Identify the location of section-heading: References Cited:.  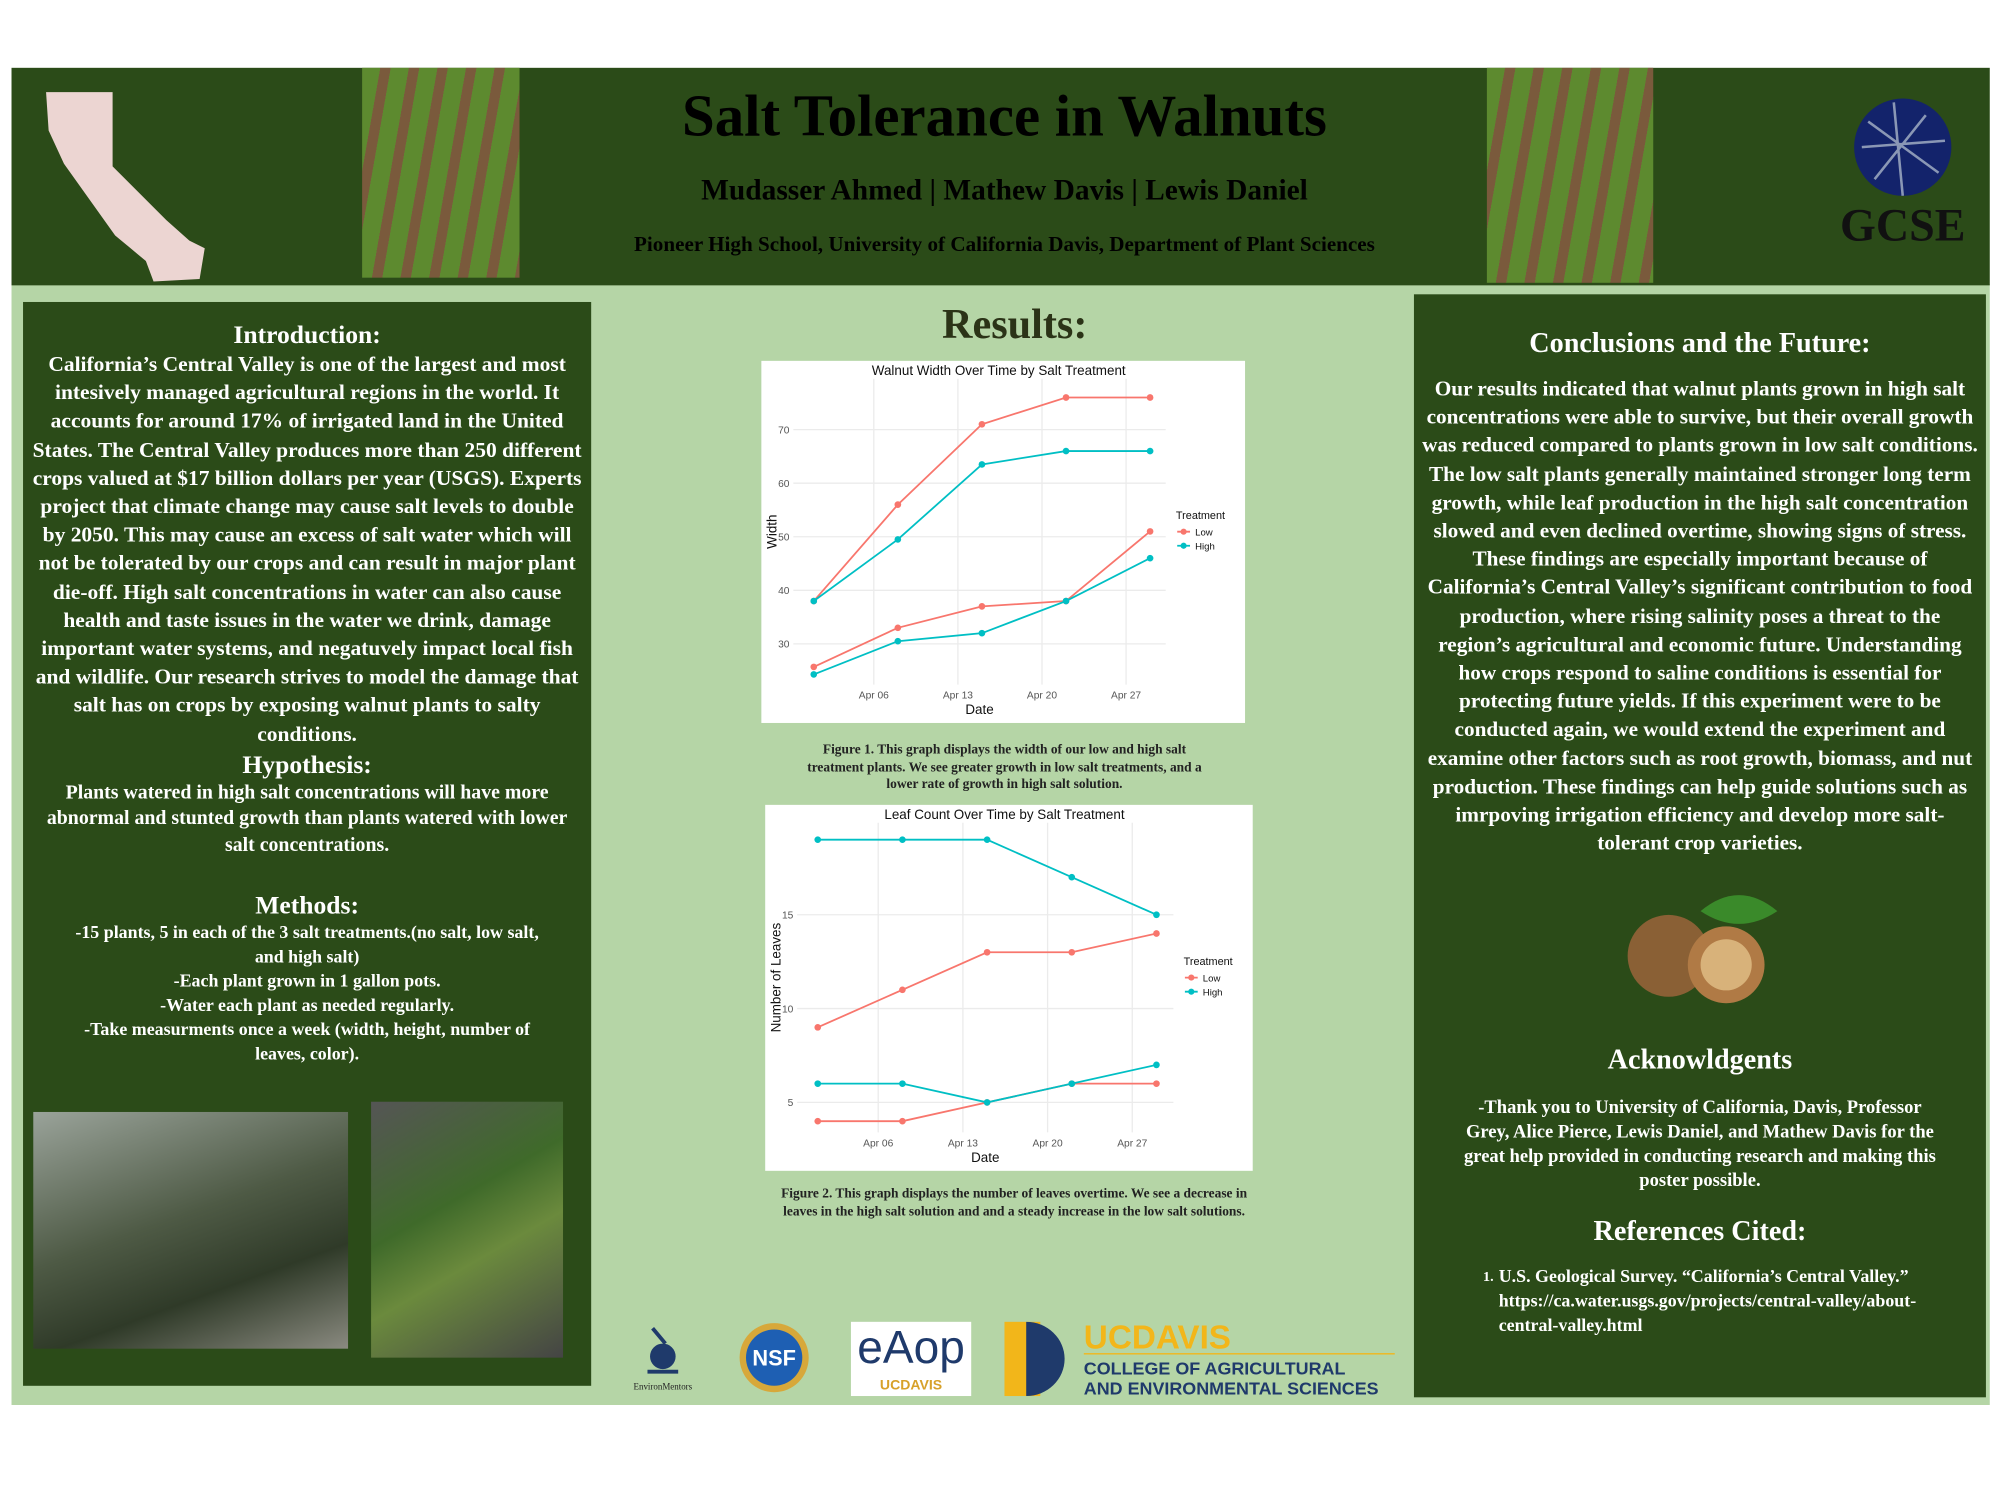
(1700, 1230).